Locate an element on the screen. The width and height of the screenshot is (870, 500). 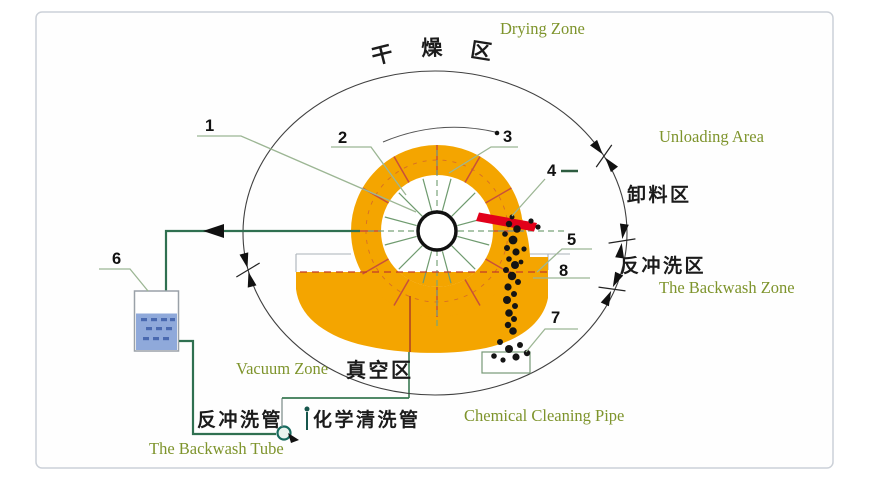
label-backwash-zone-cn: 反冲洗区 is located at coordinates (663, 265).